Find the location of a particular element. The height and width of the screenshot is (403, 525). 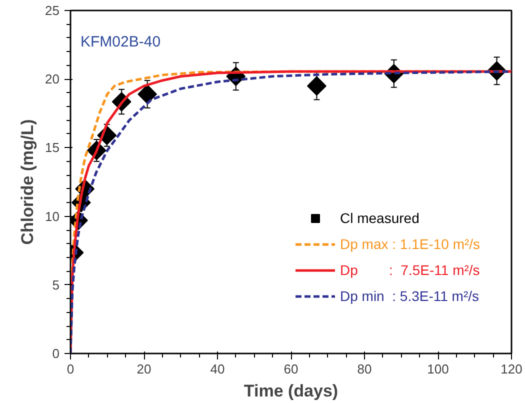

legend-label: Dp max : 1.1E-10 m²/s is located at coordinates (410, 244).